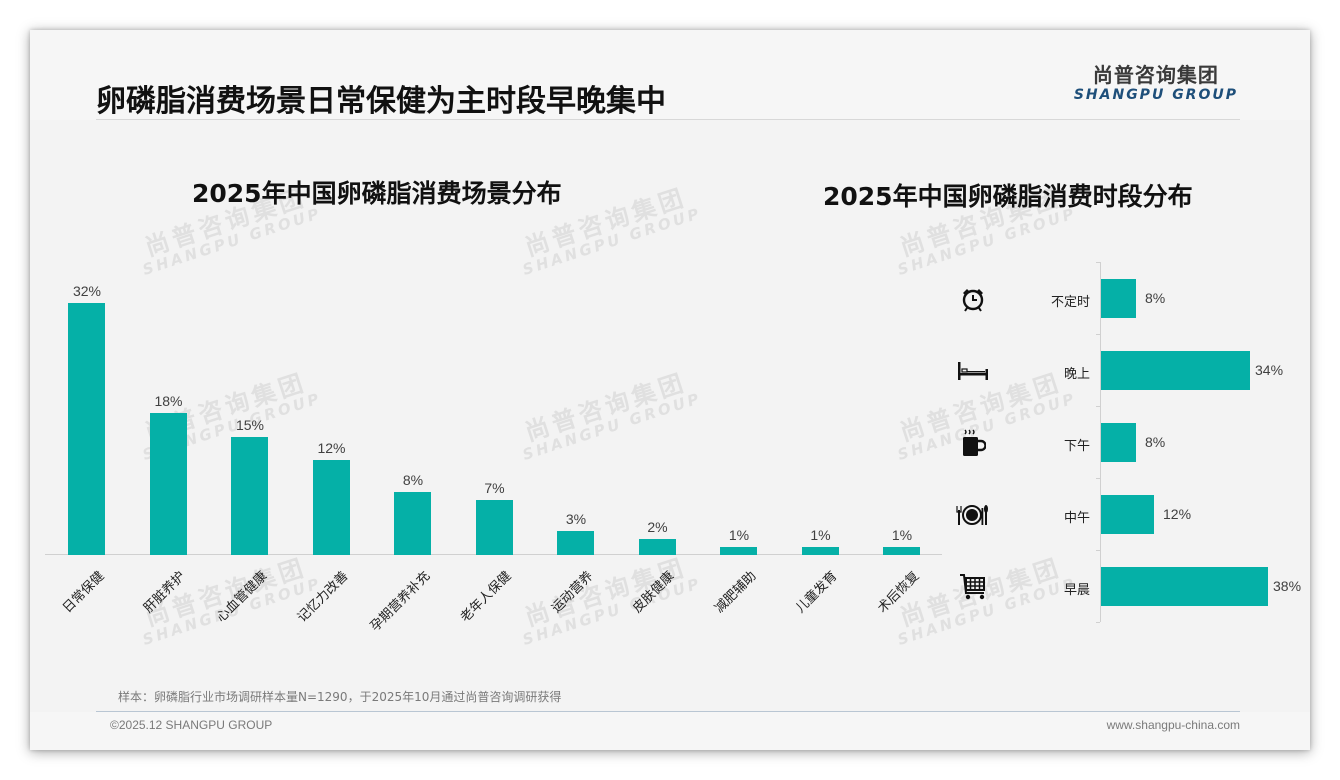 This screenshot has height=780, width=1340. I want to click on category-label: 日常保健, so click(84, 592).